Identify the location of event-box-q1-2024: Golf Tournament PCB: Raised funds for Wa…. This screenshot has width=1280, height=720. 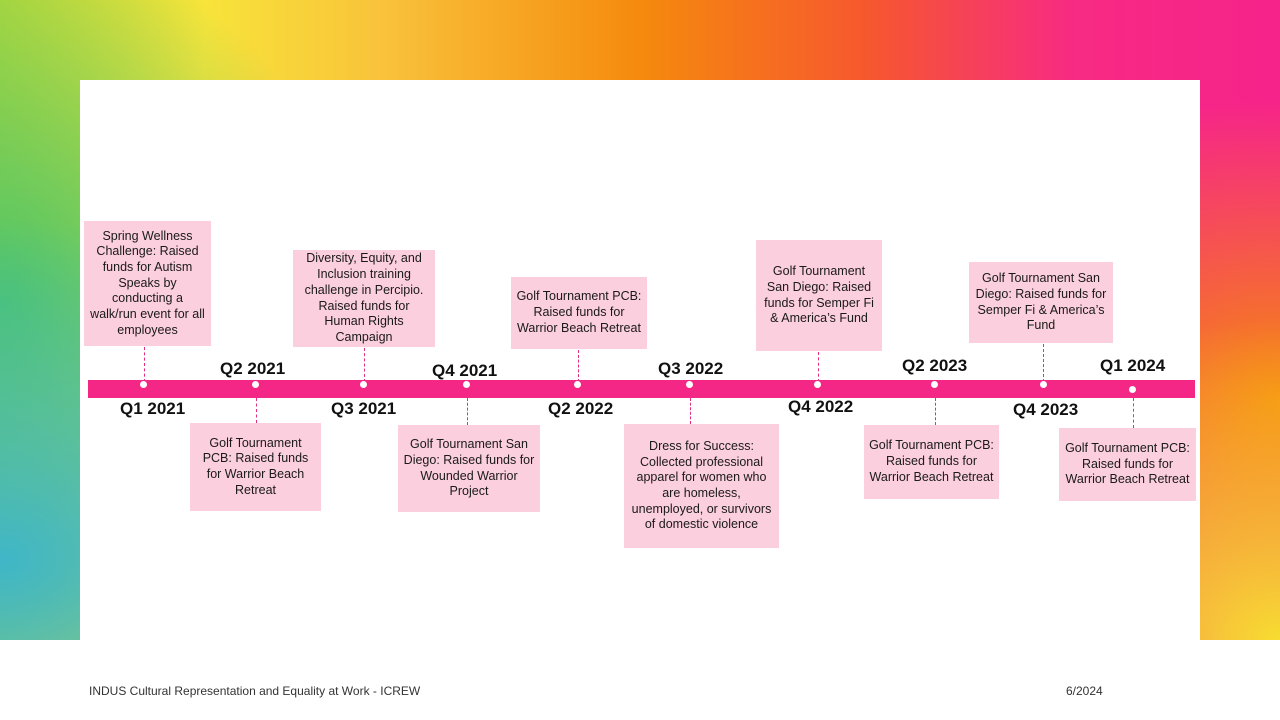
(1127, 464).